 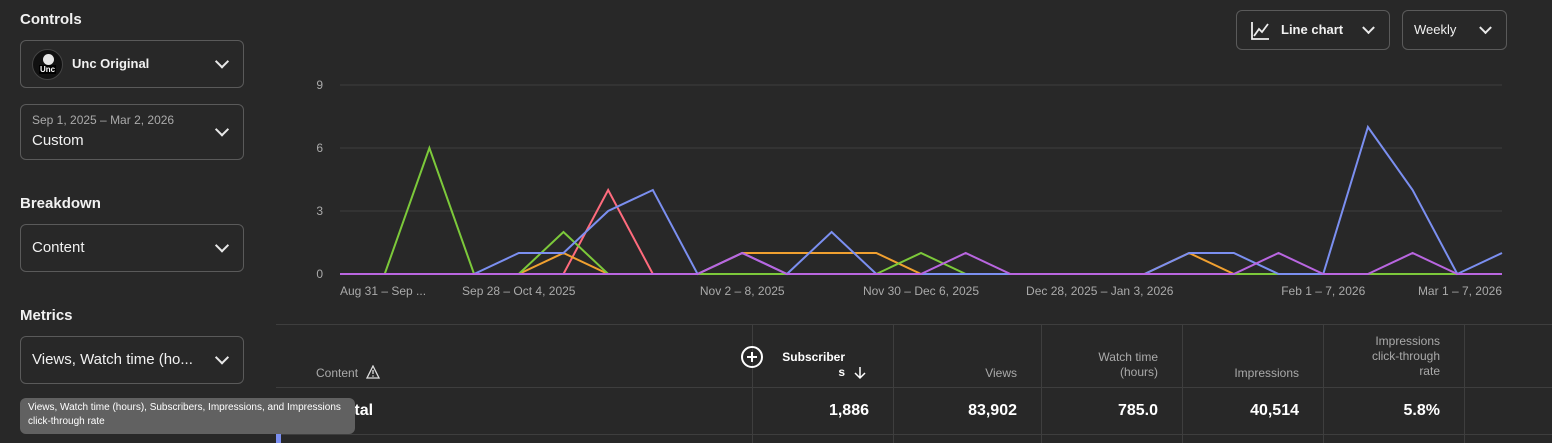 What do you see at coordinates (1137, 410) in the screenshot?
I see `total-watch-time: 785.0` at bounding box center [1137, 410].